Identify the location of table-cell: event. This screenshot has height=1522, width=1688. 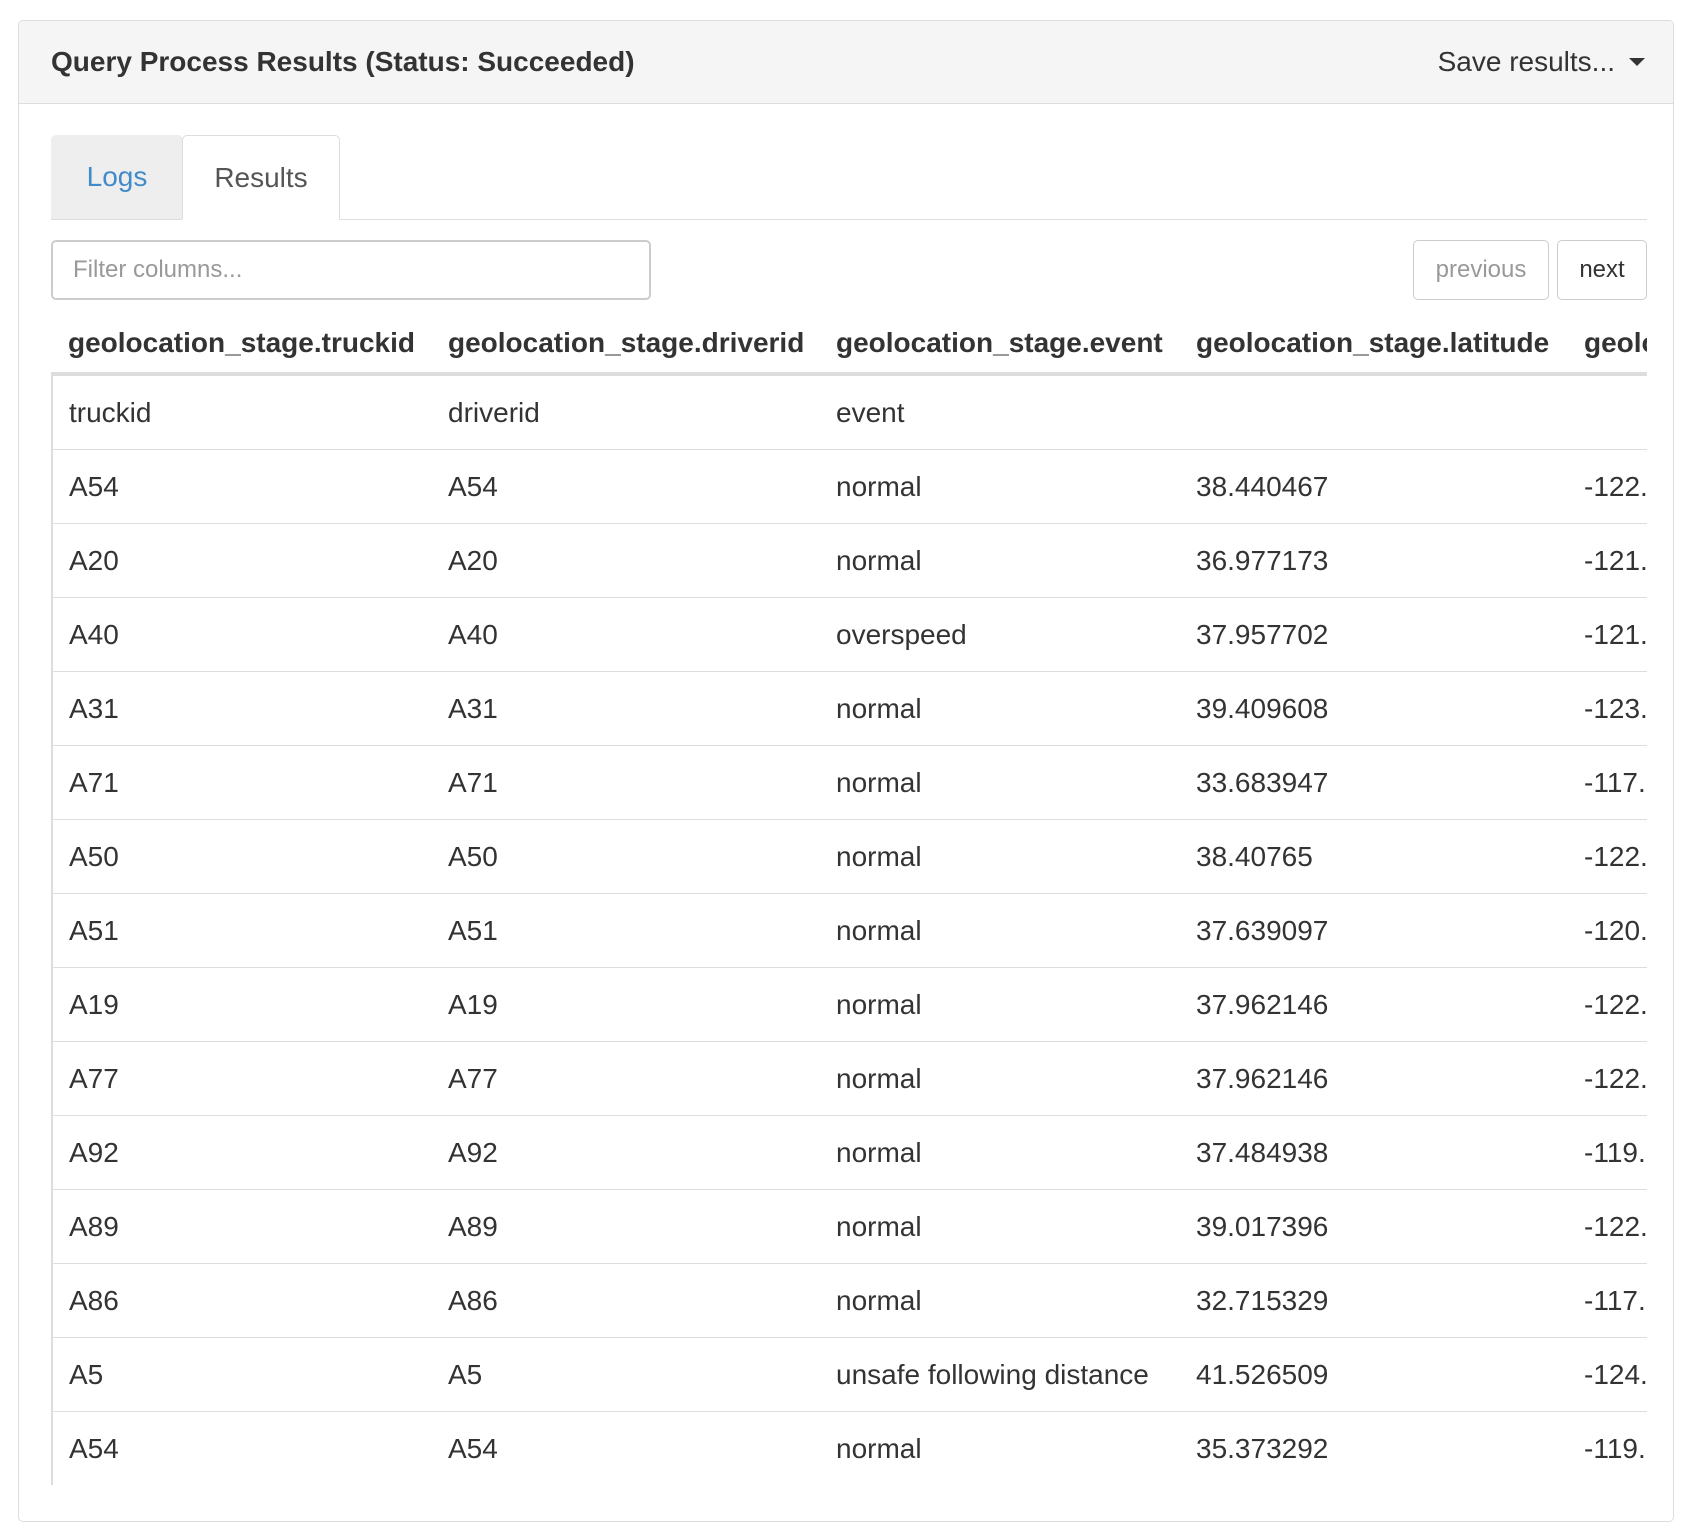
(870, 412).